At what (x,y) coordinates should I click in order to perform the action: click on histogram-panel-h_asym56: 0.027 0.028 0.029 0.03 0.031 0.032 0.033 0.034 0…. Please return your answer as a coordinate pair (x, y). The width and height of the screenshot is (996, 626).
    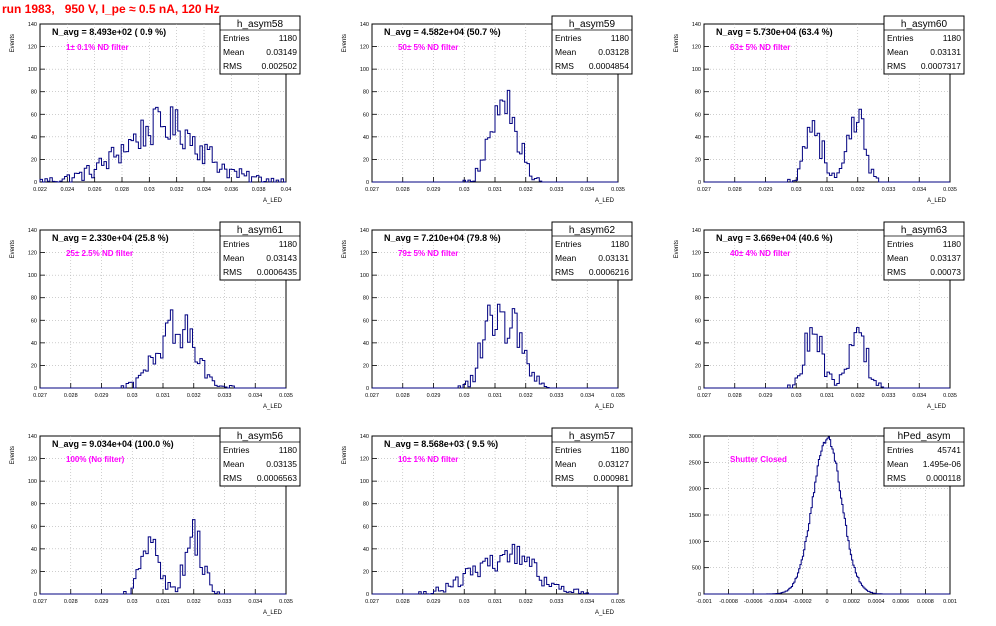
    Looking at the image, I should click on (163, 526).